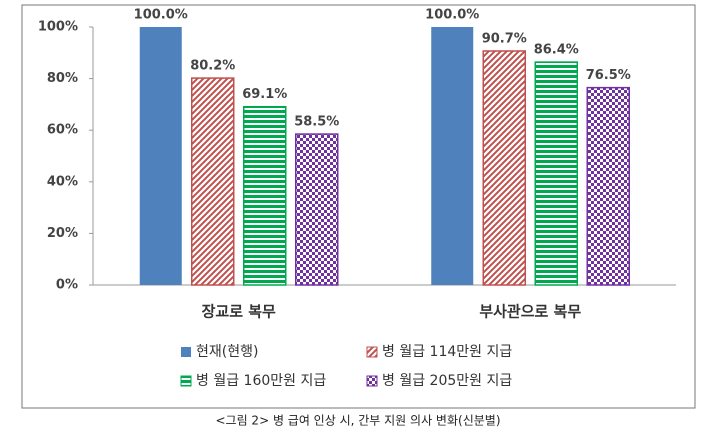 This screenshot has width=717, height=442. Describe the element at coordinates (67, 285) in the screenshot. I see `y-tick-label: 0%` at that location.